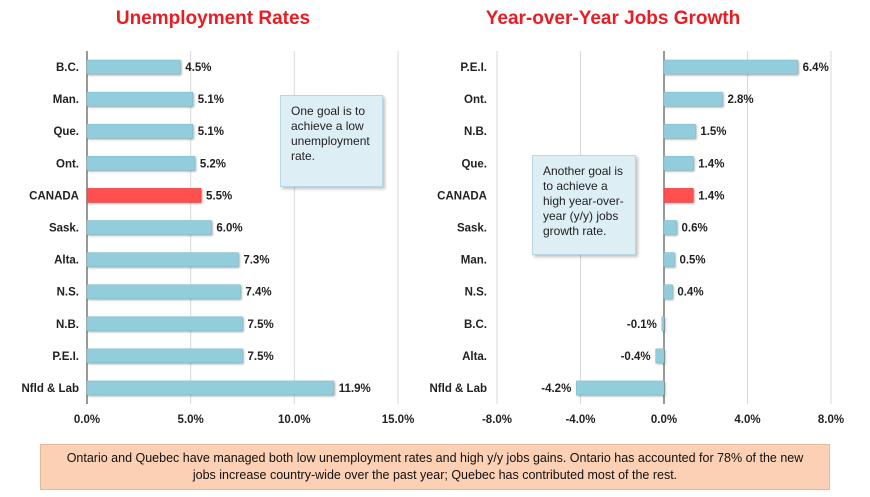 This screenshot has height=497, width=870. What do you see at coordinates (219, 196) in the screenshot?
I see `value-label-canada: 5.5%` at bounding box center [219, 196].